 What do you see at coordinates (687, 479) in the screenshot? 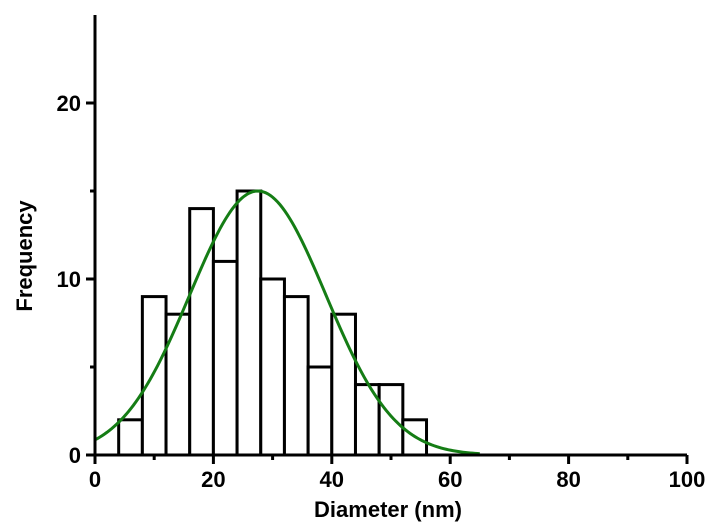
I see `x-tick-label: 100` at bounding box center [687, 479].